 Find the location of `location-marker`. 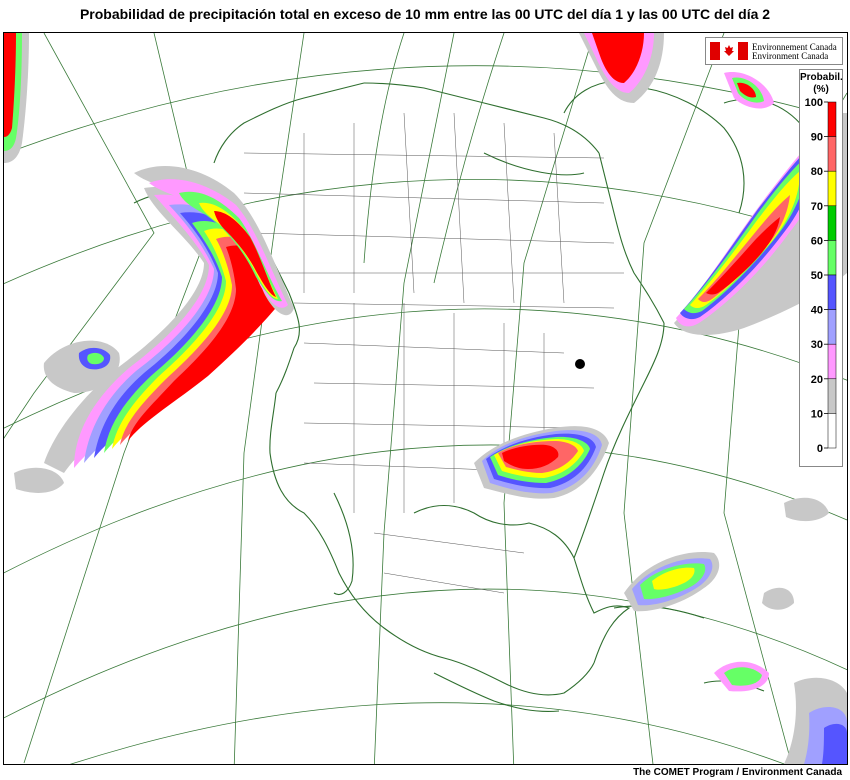

location-marker is located at coordinates (580, 364).